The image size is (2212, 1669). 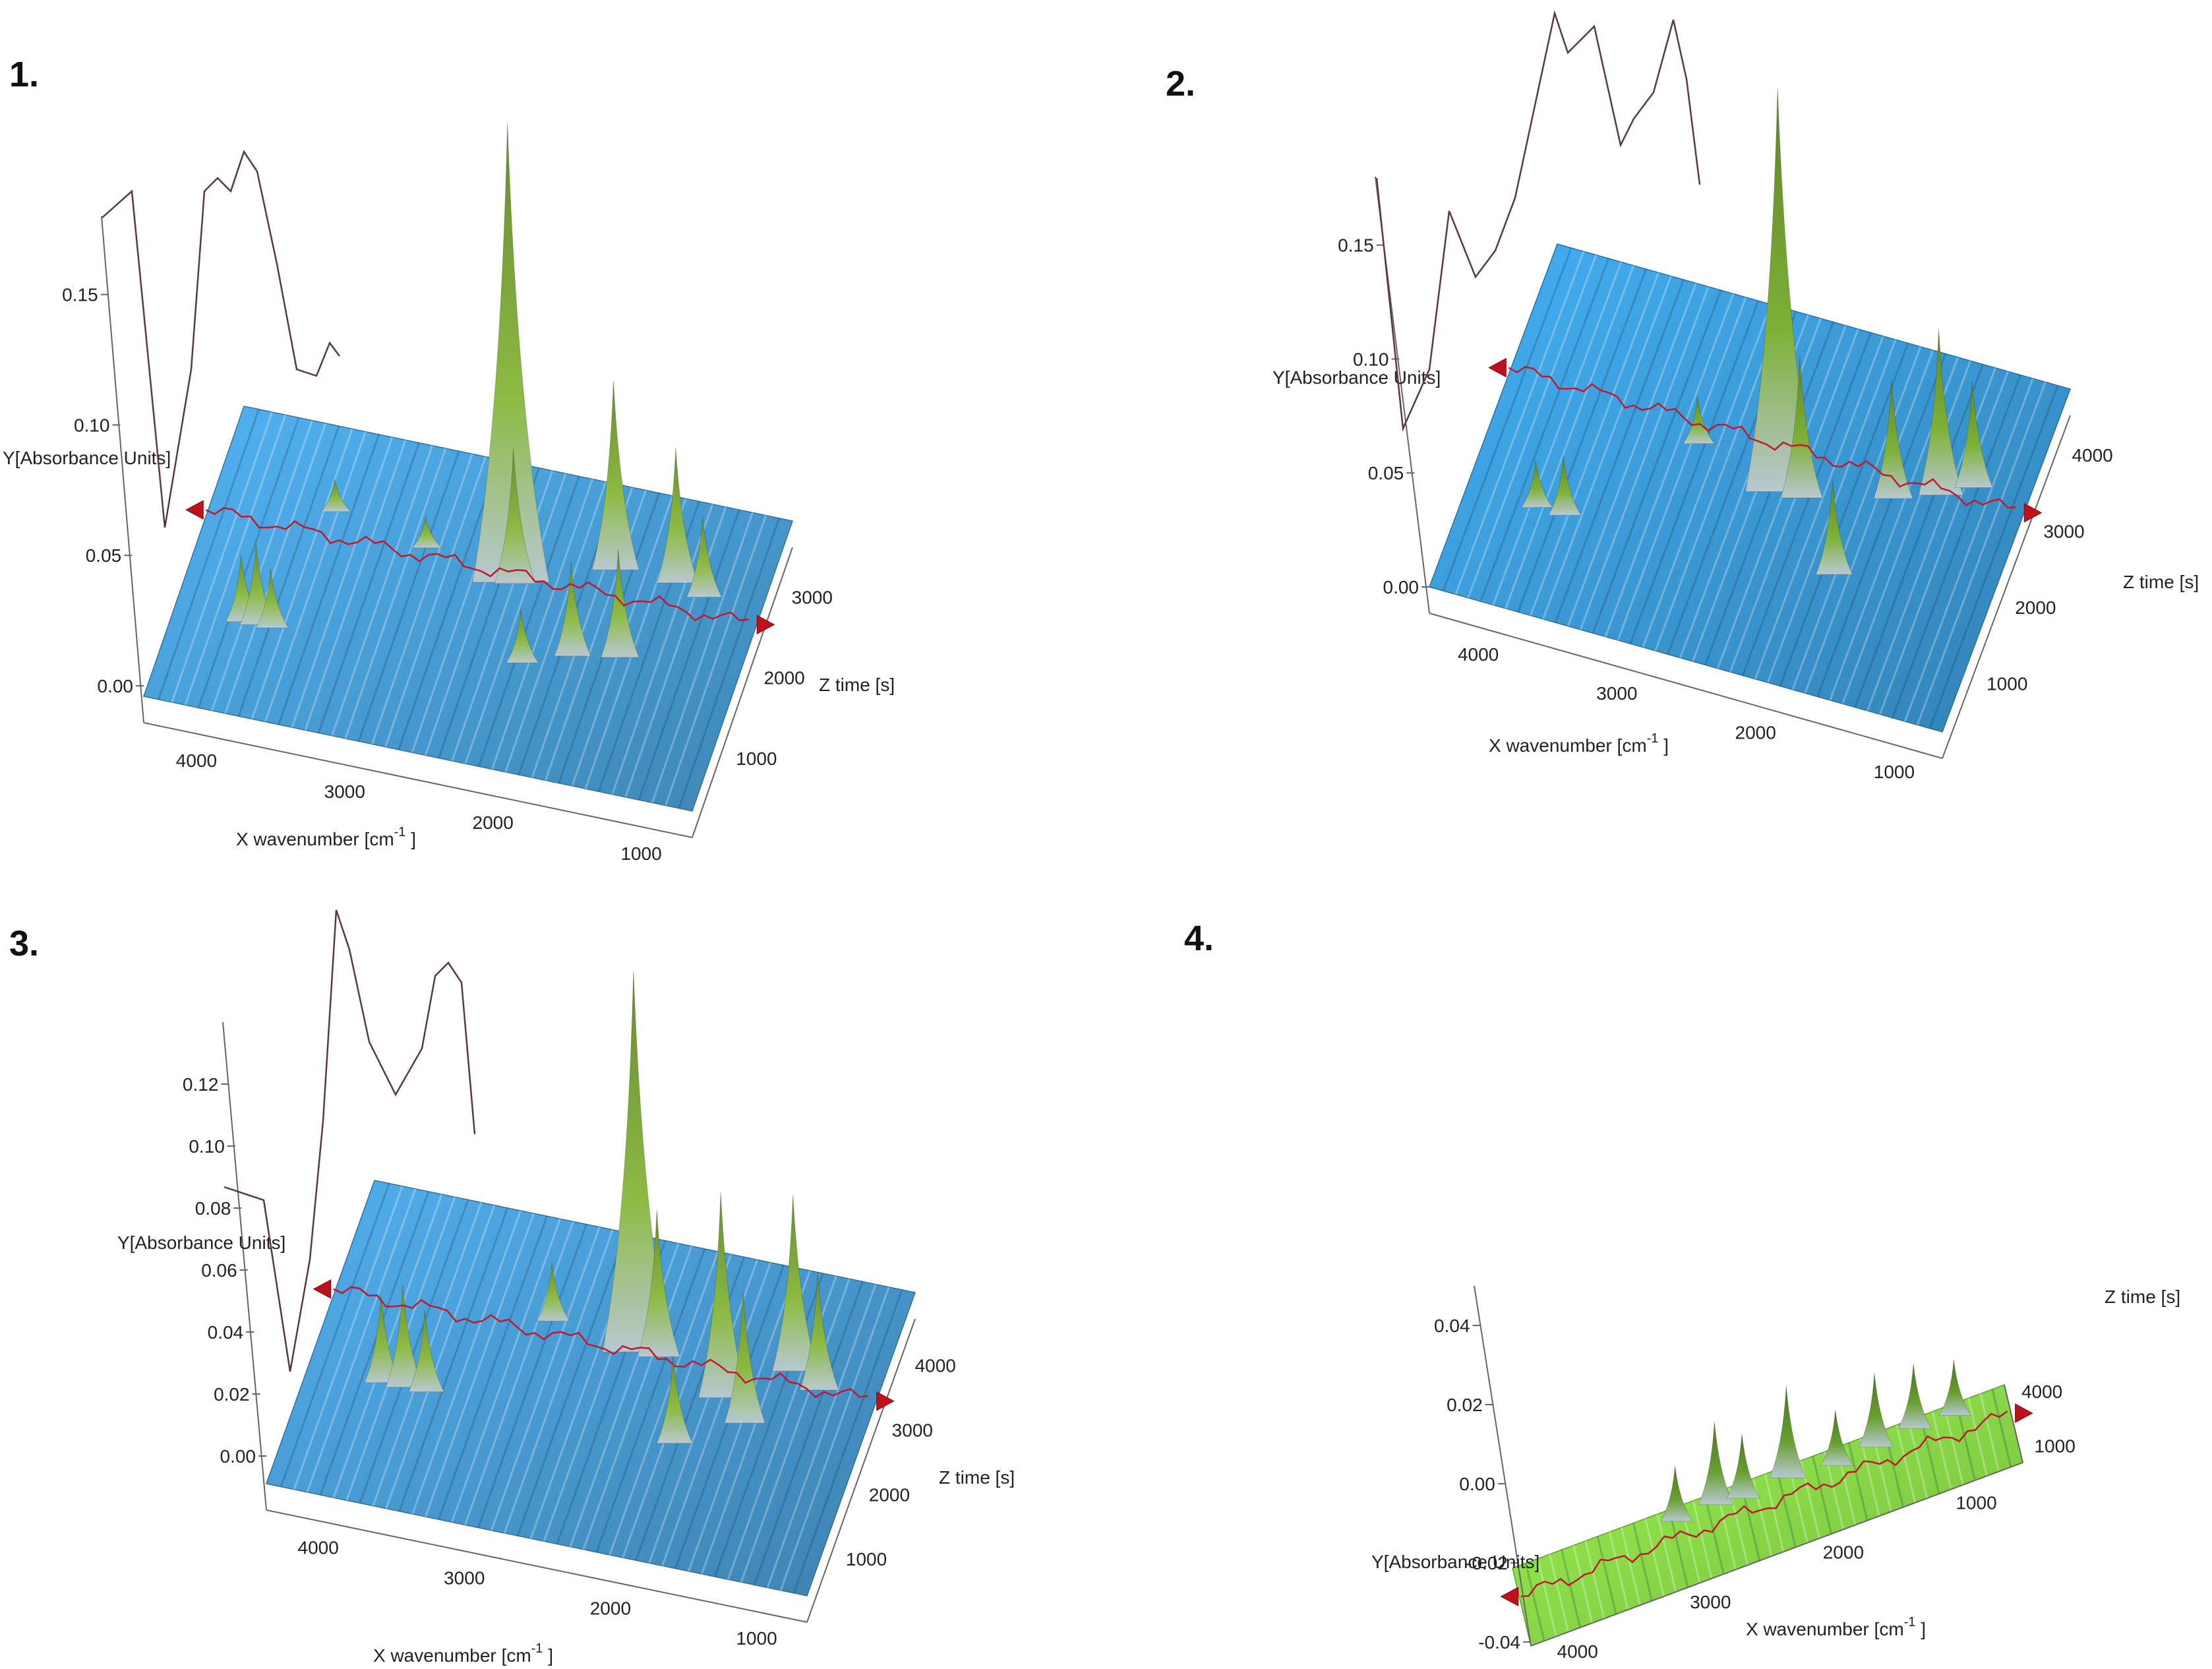 I want to click on x-ticks: 4000 3000 2000 1000, so click(x=537, y=1593).